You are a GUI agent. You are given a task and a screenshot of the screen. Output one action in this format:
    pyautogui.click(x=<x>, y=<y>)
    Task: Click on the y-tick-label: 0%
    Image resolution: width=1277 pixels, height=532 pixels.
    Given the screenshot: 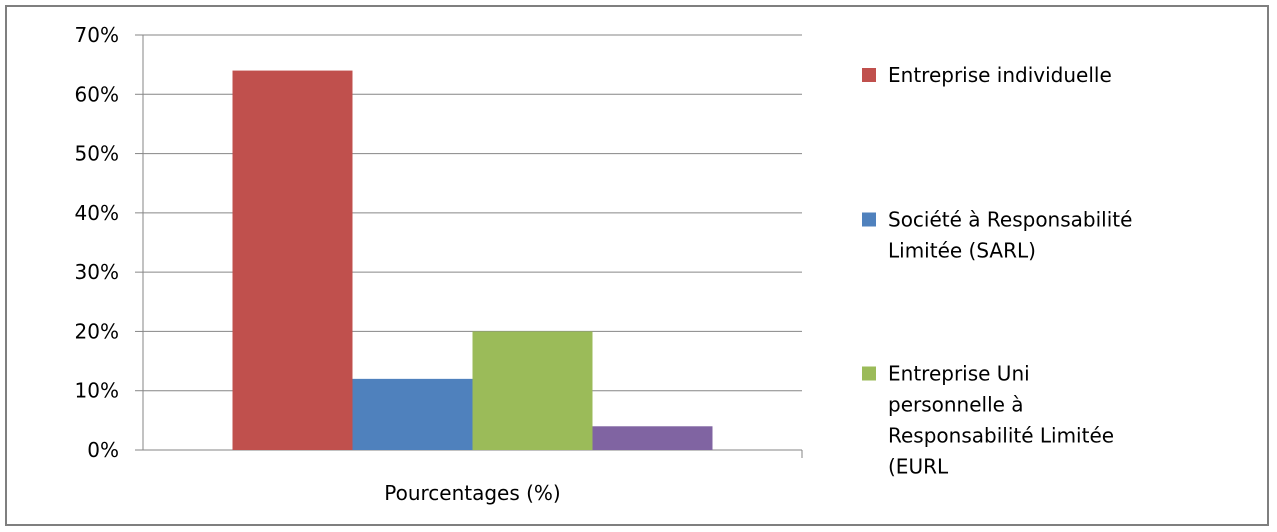 What is the action you would take?
    pyautogui.click(x=103, y=450)
    